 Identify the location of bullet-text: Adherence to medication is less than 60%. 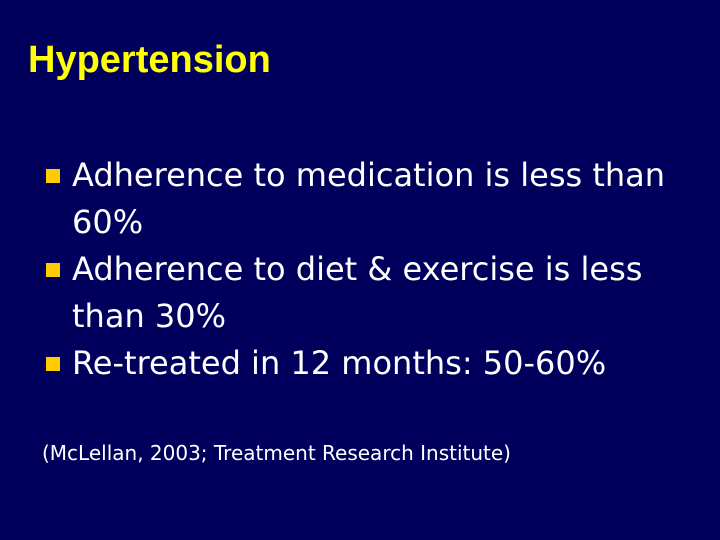
(369, 198).